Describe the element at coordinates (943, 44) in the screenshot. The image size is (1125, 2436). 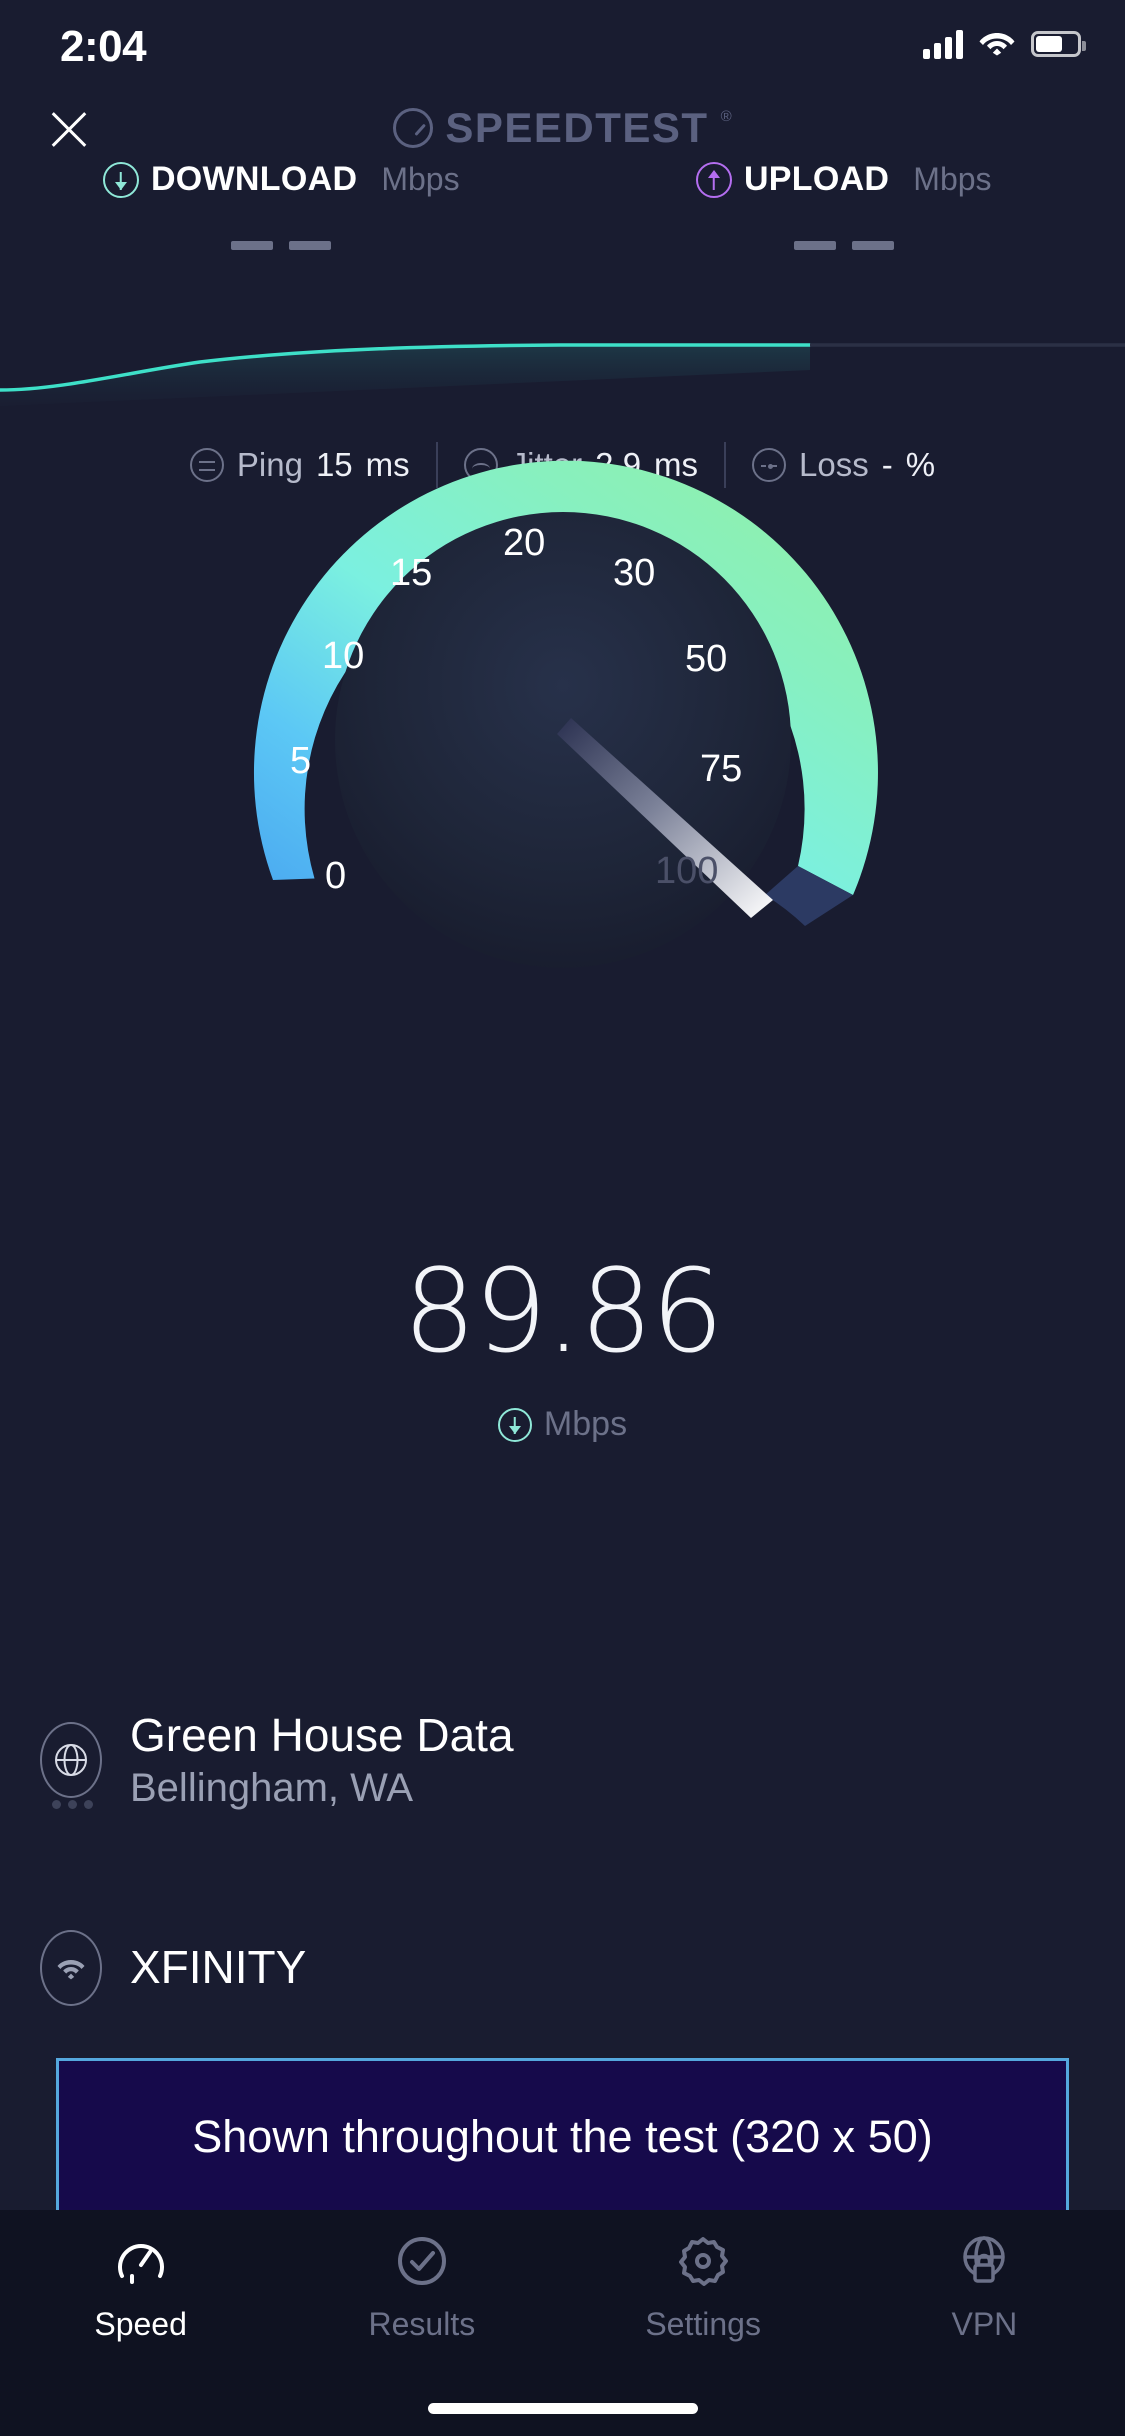
I see `cellular-signal-icon` at that location.